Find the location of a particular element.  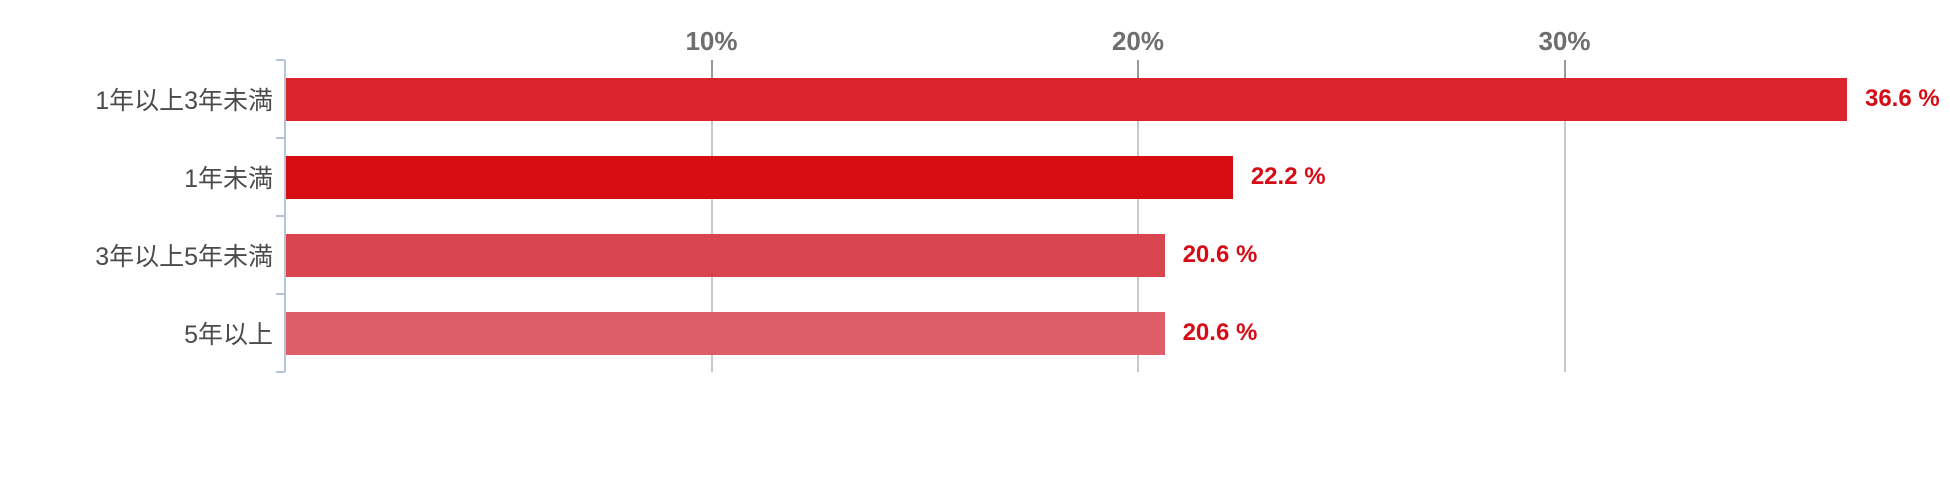

category-label: 1年未満 is located at coordinates (228, 179).